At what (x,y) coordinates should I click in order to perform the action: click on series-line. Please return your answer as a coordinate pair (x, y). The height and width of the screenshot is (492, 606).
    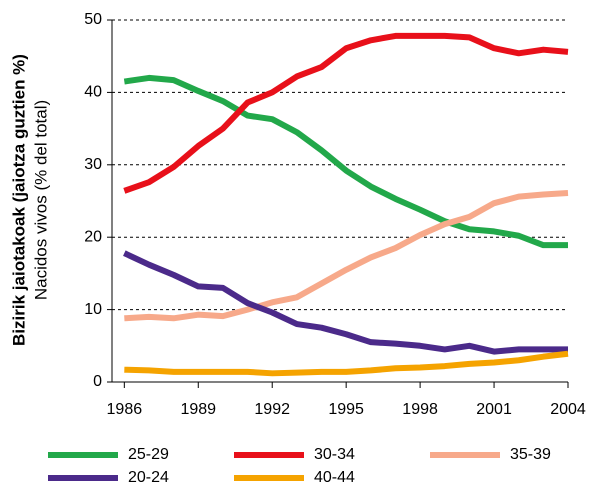
    Looking at the image, I should click on (346, 363).